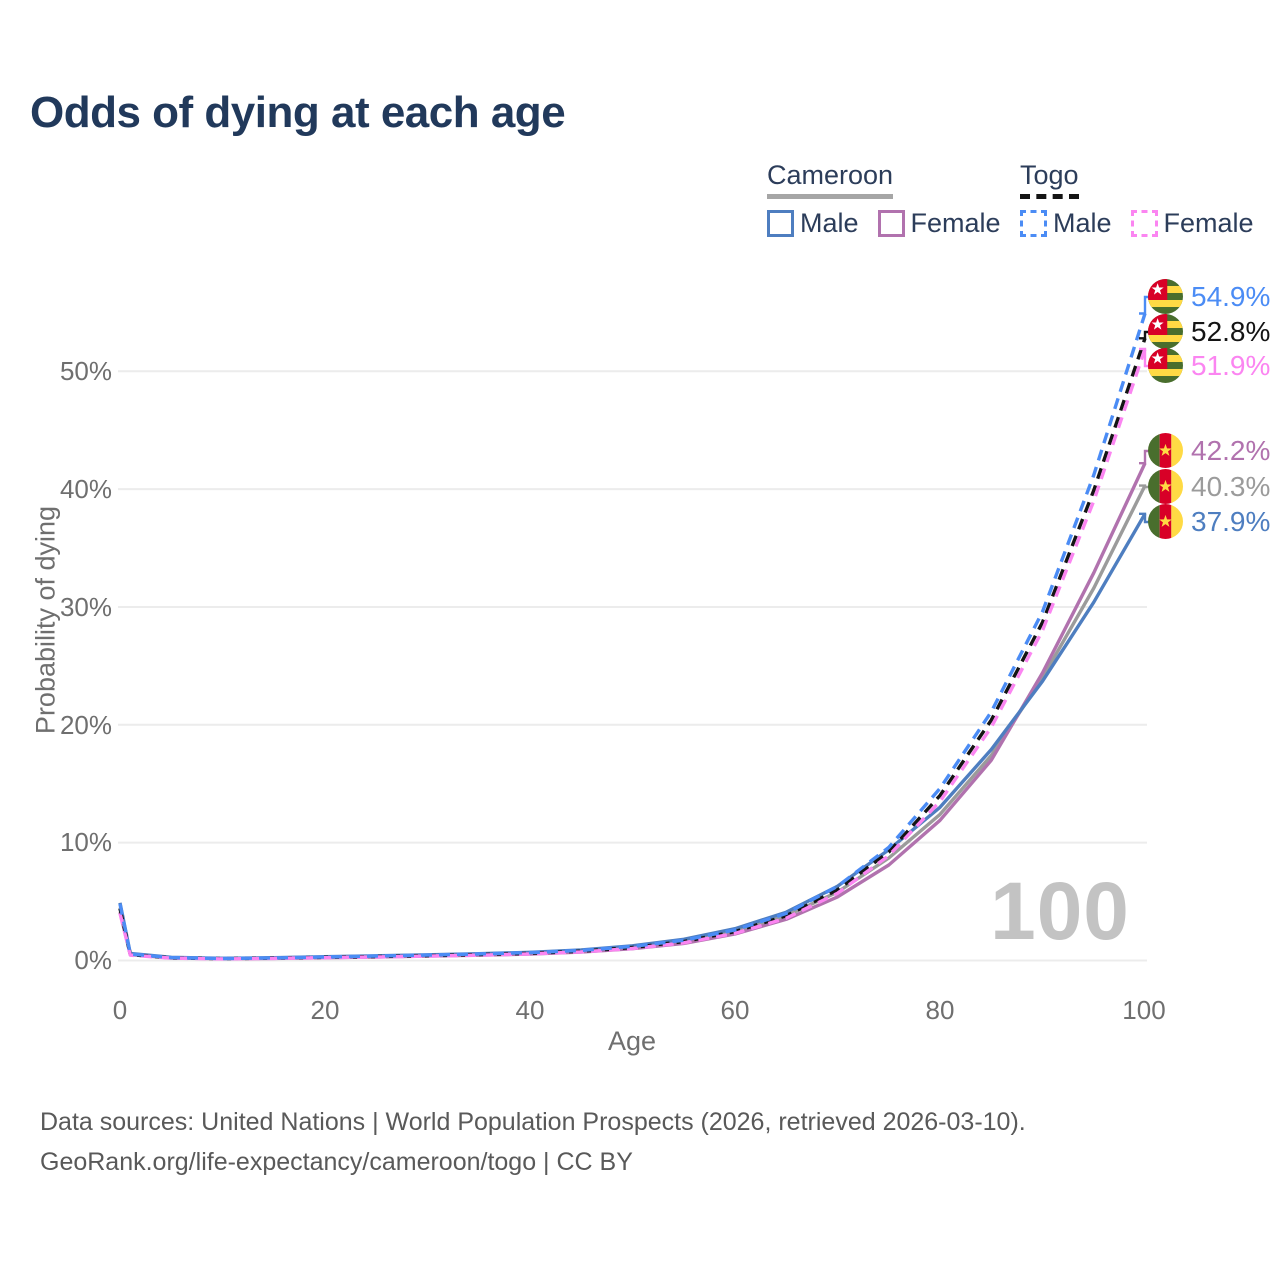 The image size is (1280, 1280). I want to click on legend-country-togo: Togo, so click(1049, 179).